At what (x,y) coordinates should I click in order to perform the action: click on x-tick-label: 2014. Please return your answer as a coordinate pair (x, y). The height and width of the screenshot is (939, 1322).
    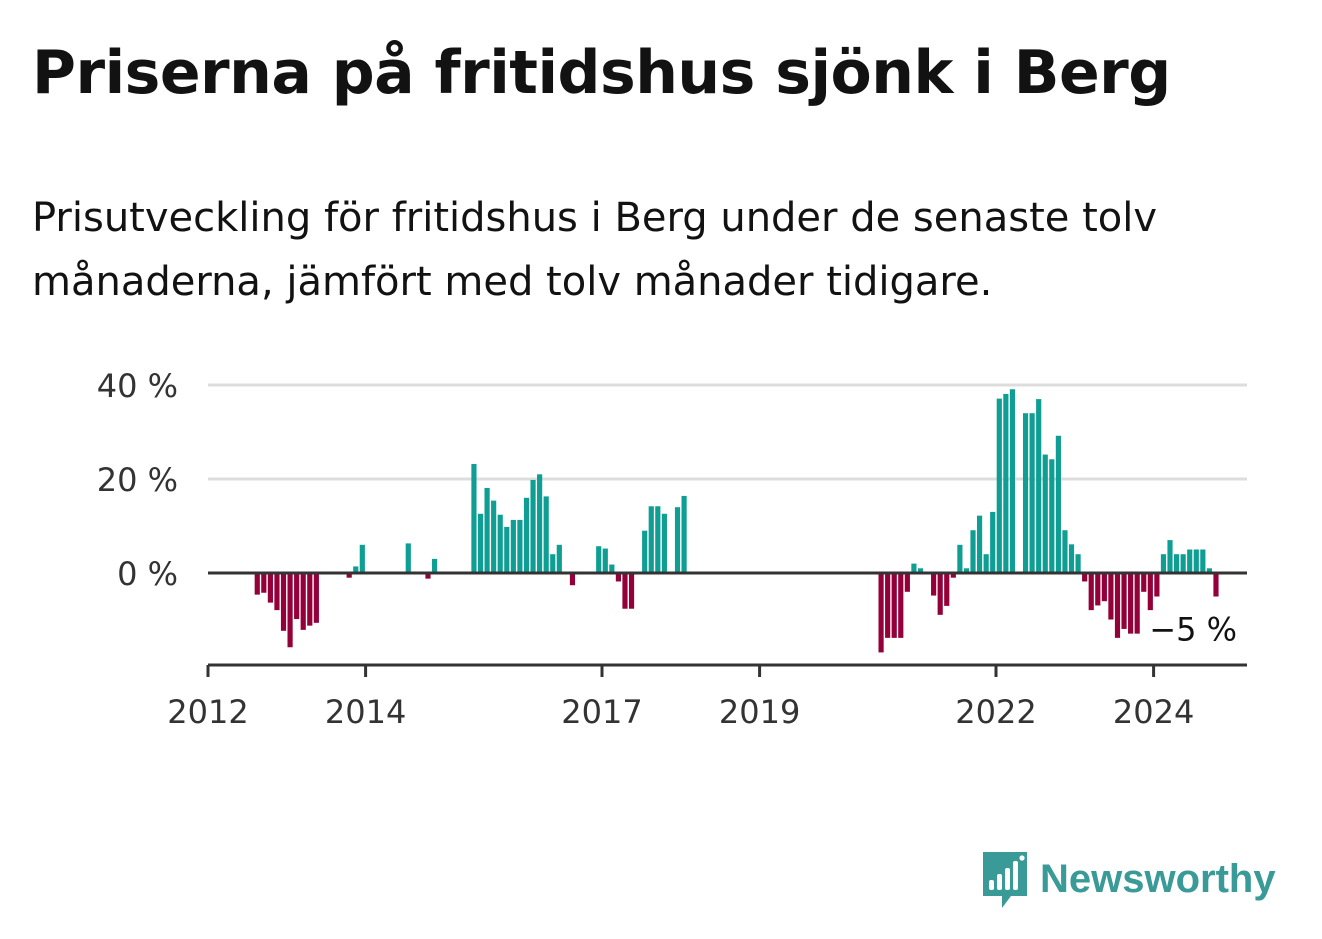
    Looking at the image, I should click on (365, 712).